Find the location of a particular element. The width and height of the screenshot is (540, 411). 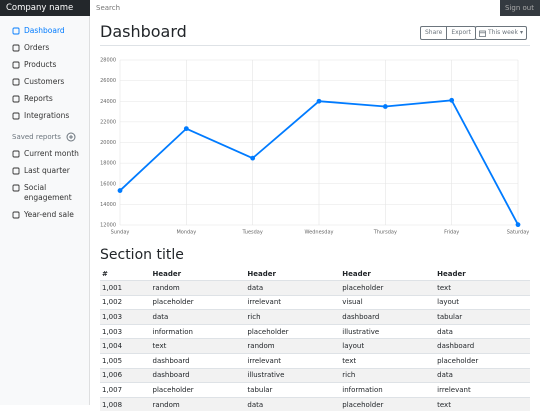

x-tick-label: Thursday is located at coordinates (385, 233).